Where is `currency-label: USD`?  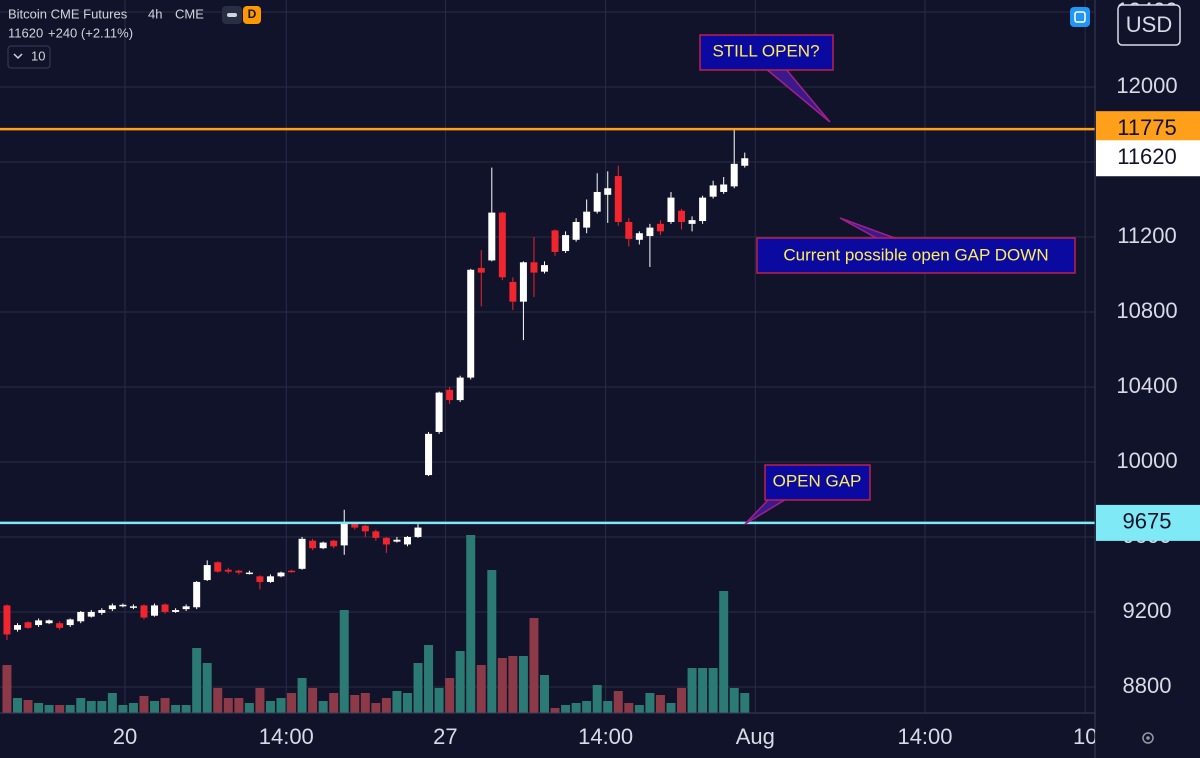
currency-label: USD is located at coordinates (1149, 24).